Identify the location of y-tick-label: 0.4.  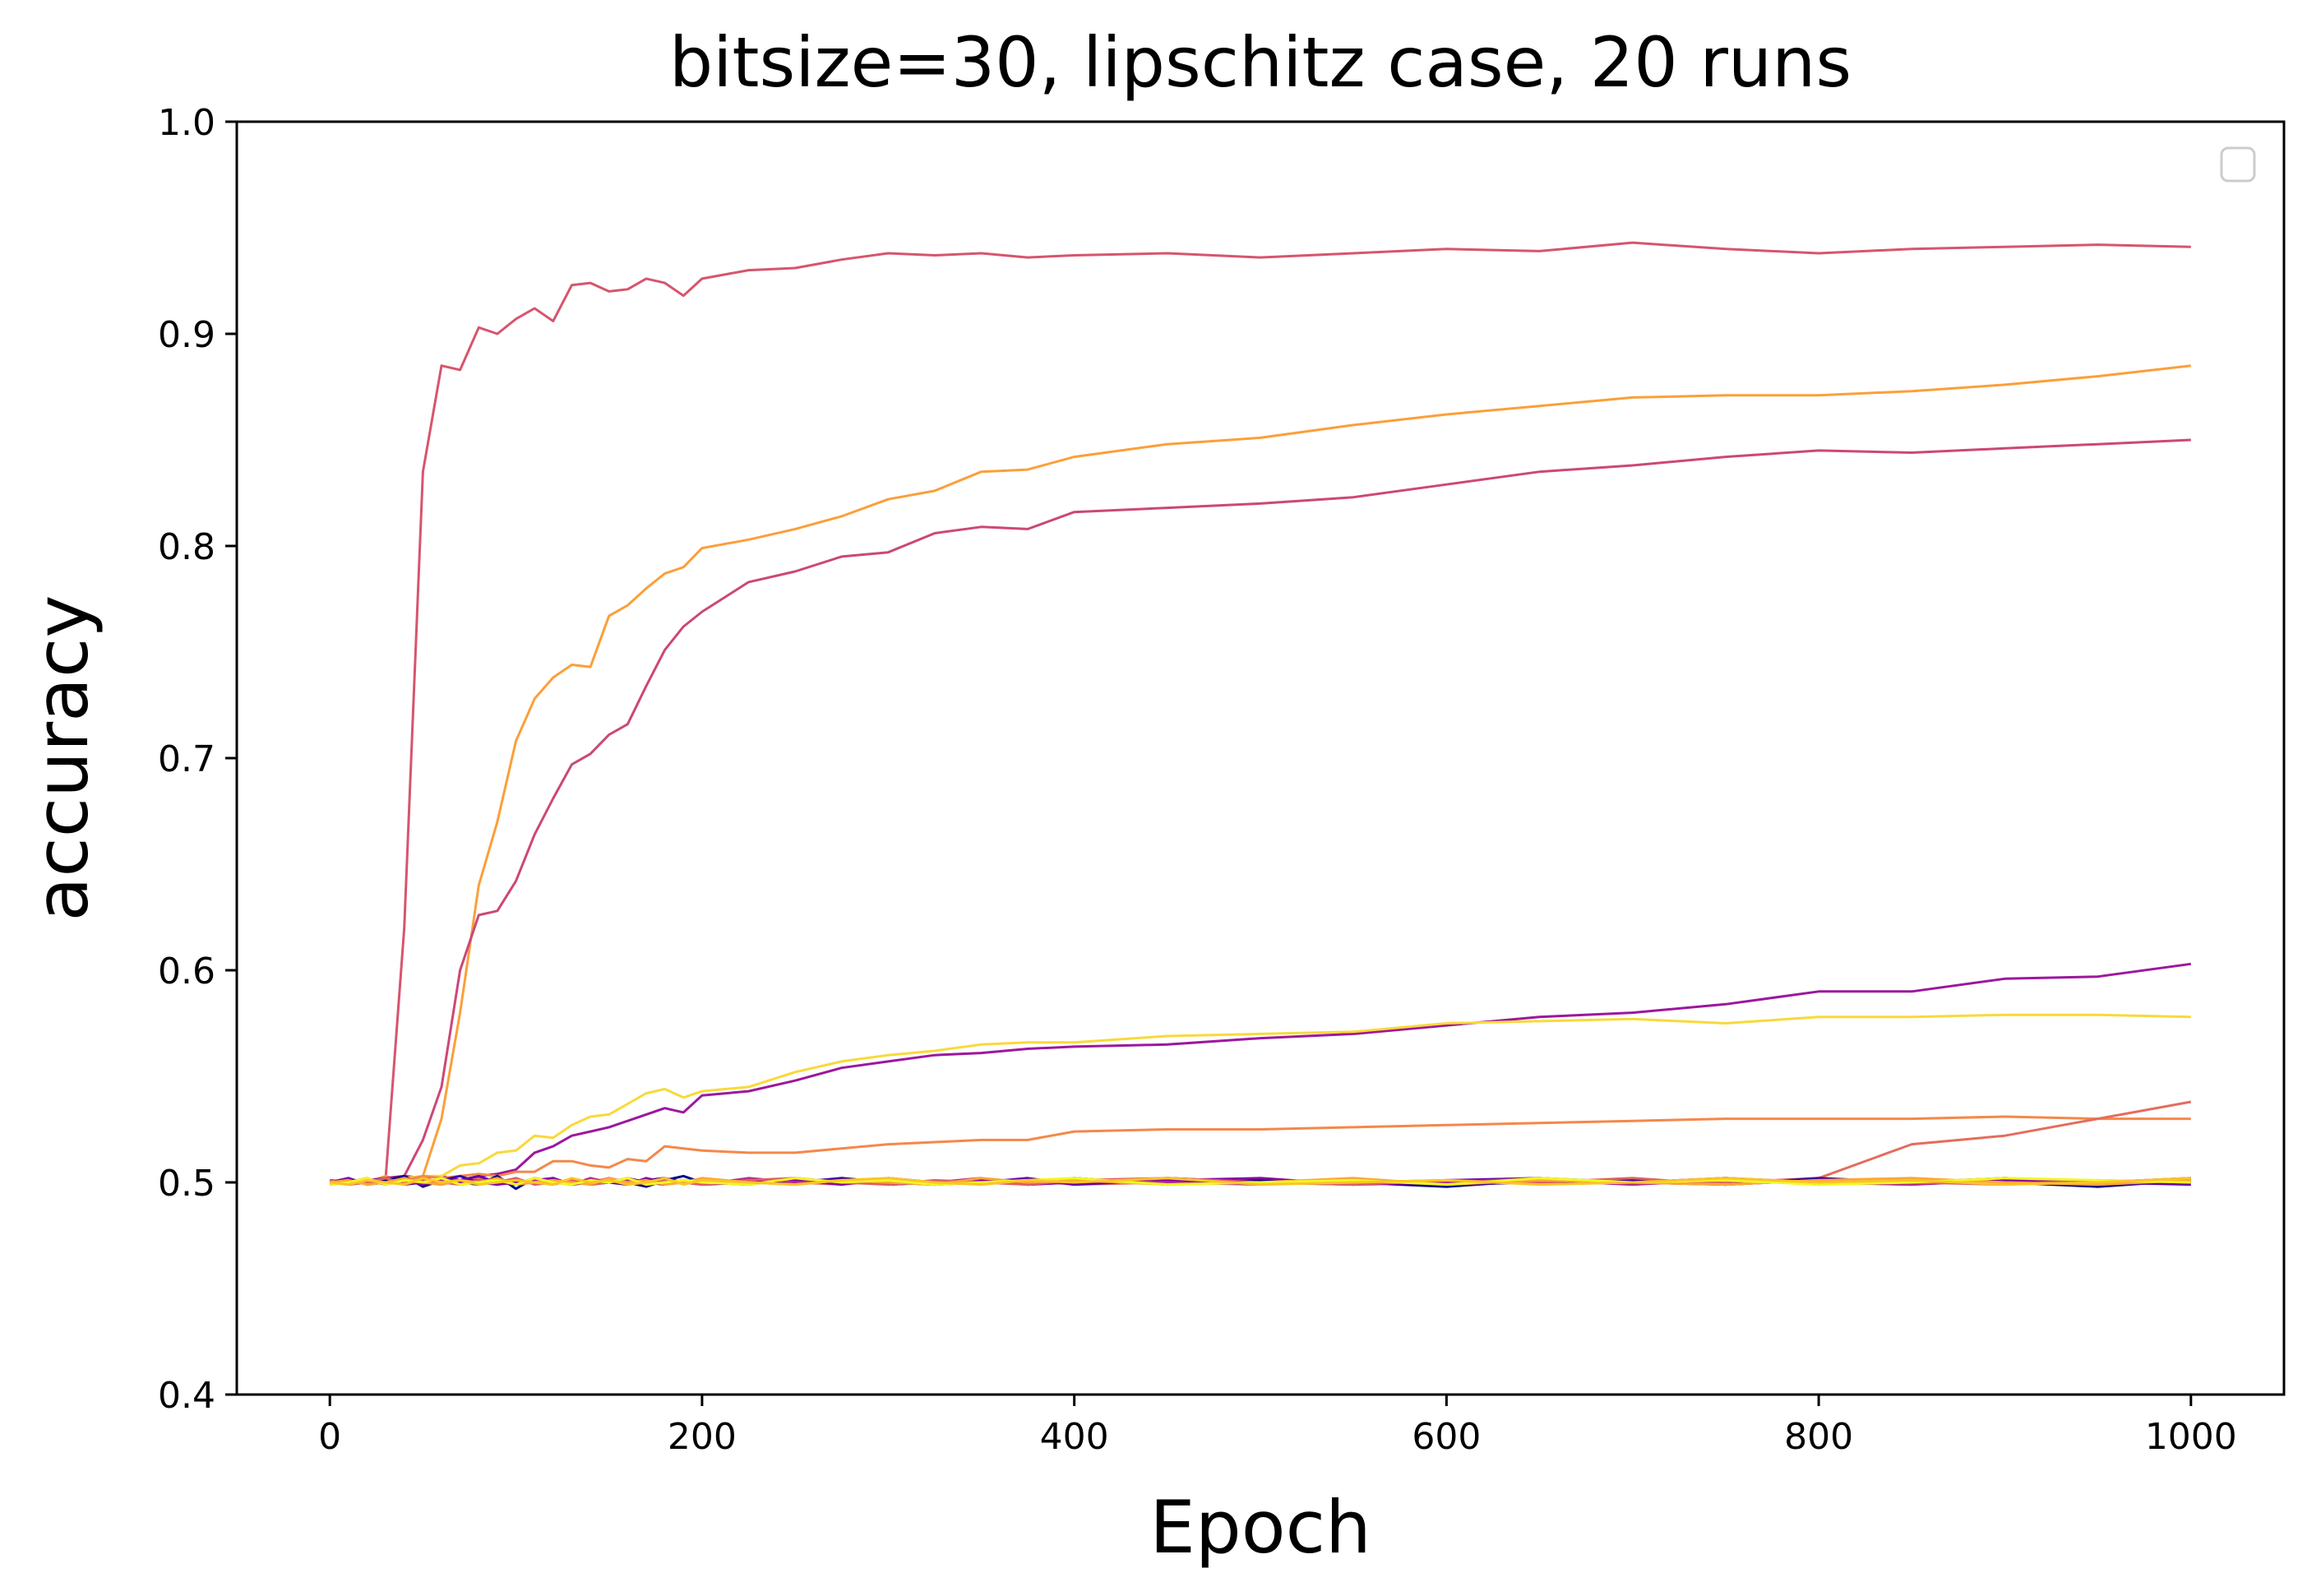
(186, 1396).